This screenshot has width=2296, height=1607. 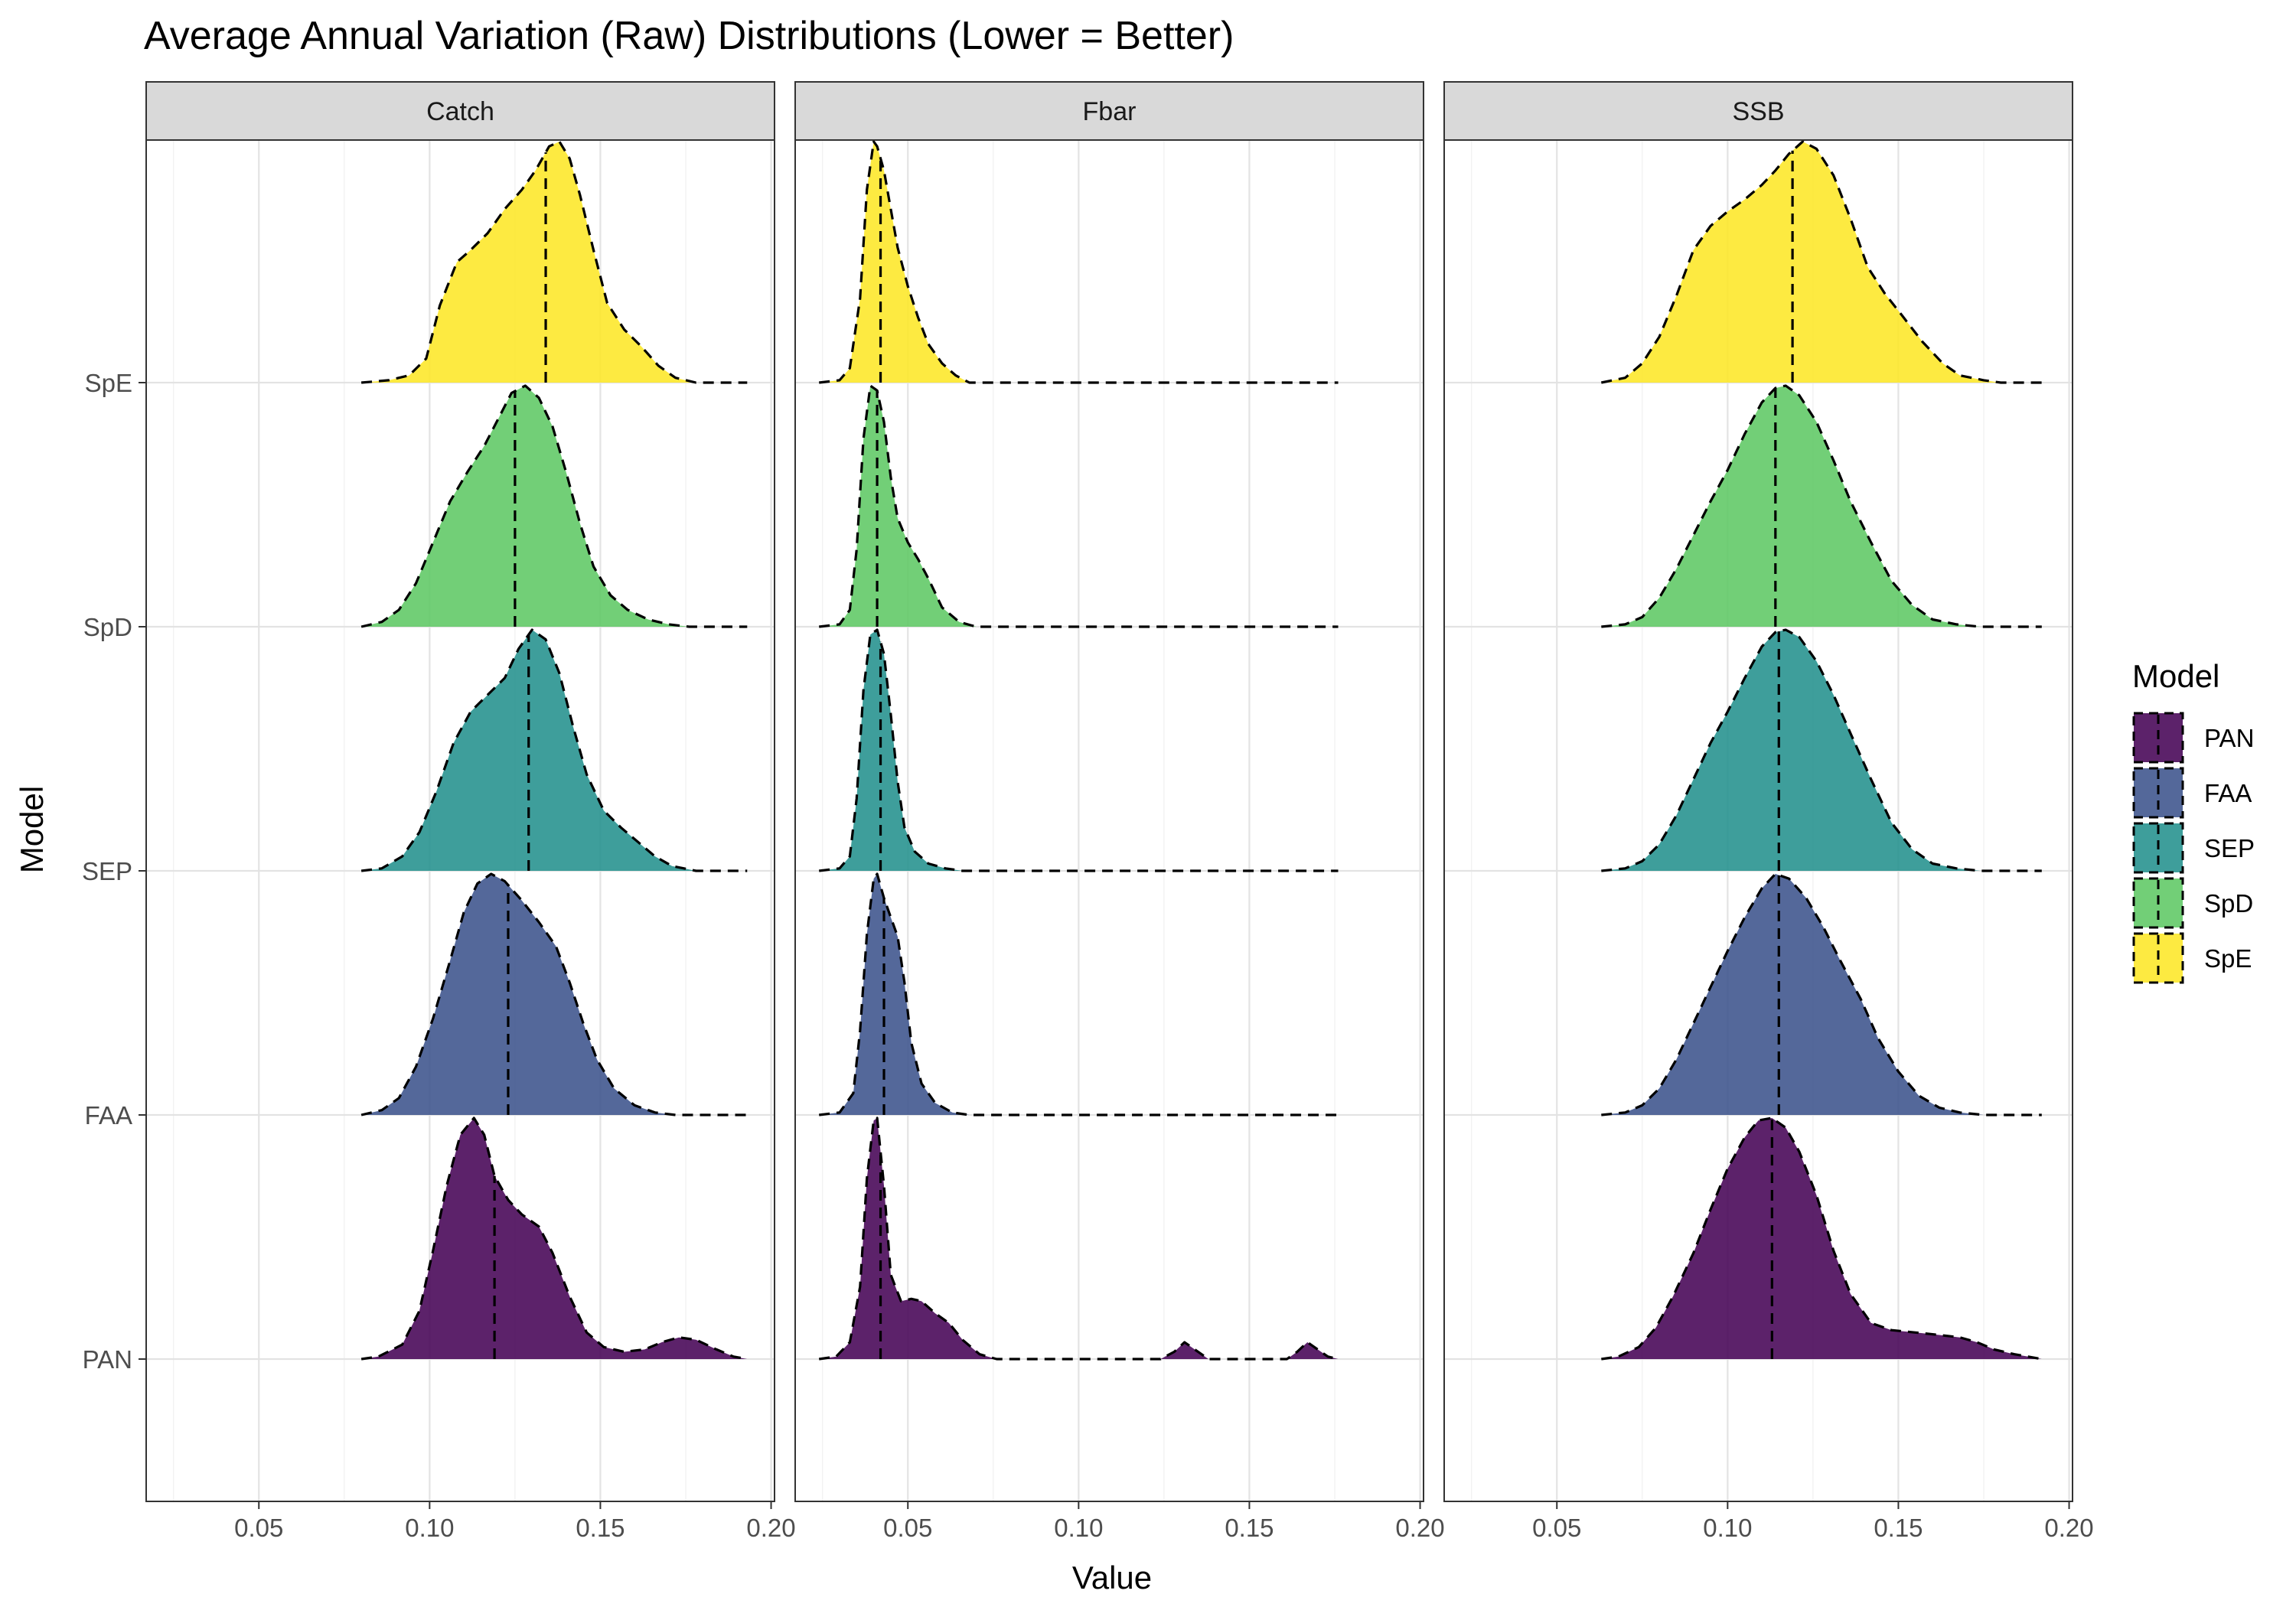 I want to click on legend-label: FAA, so click(x=2228, y=793).